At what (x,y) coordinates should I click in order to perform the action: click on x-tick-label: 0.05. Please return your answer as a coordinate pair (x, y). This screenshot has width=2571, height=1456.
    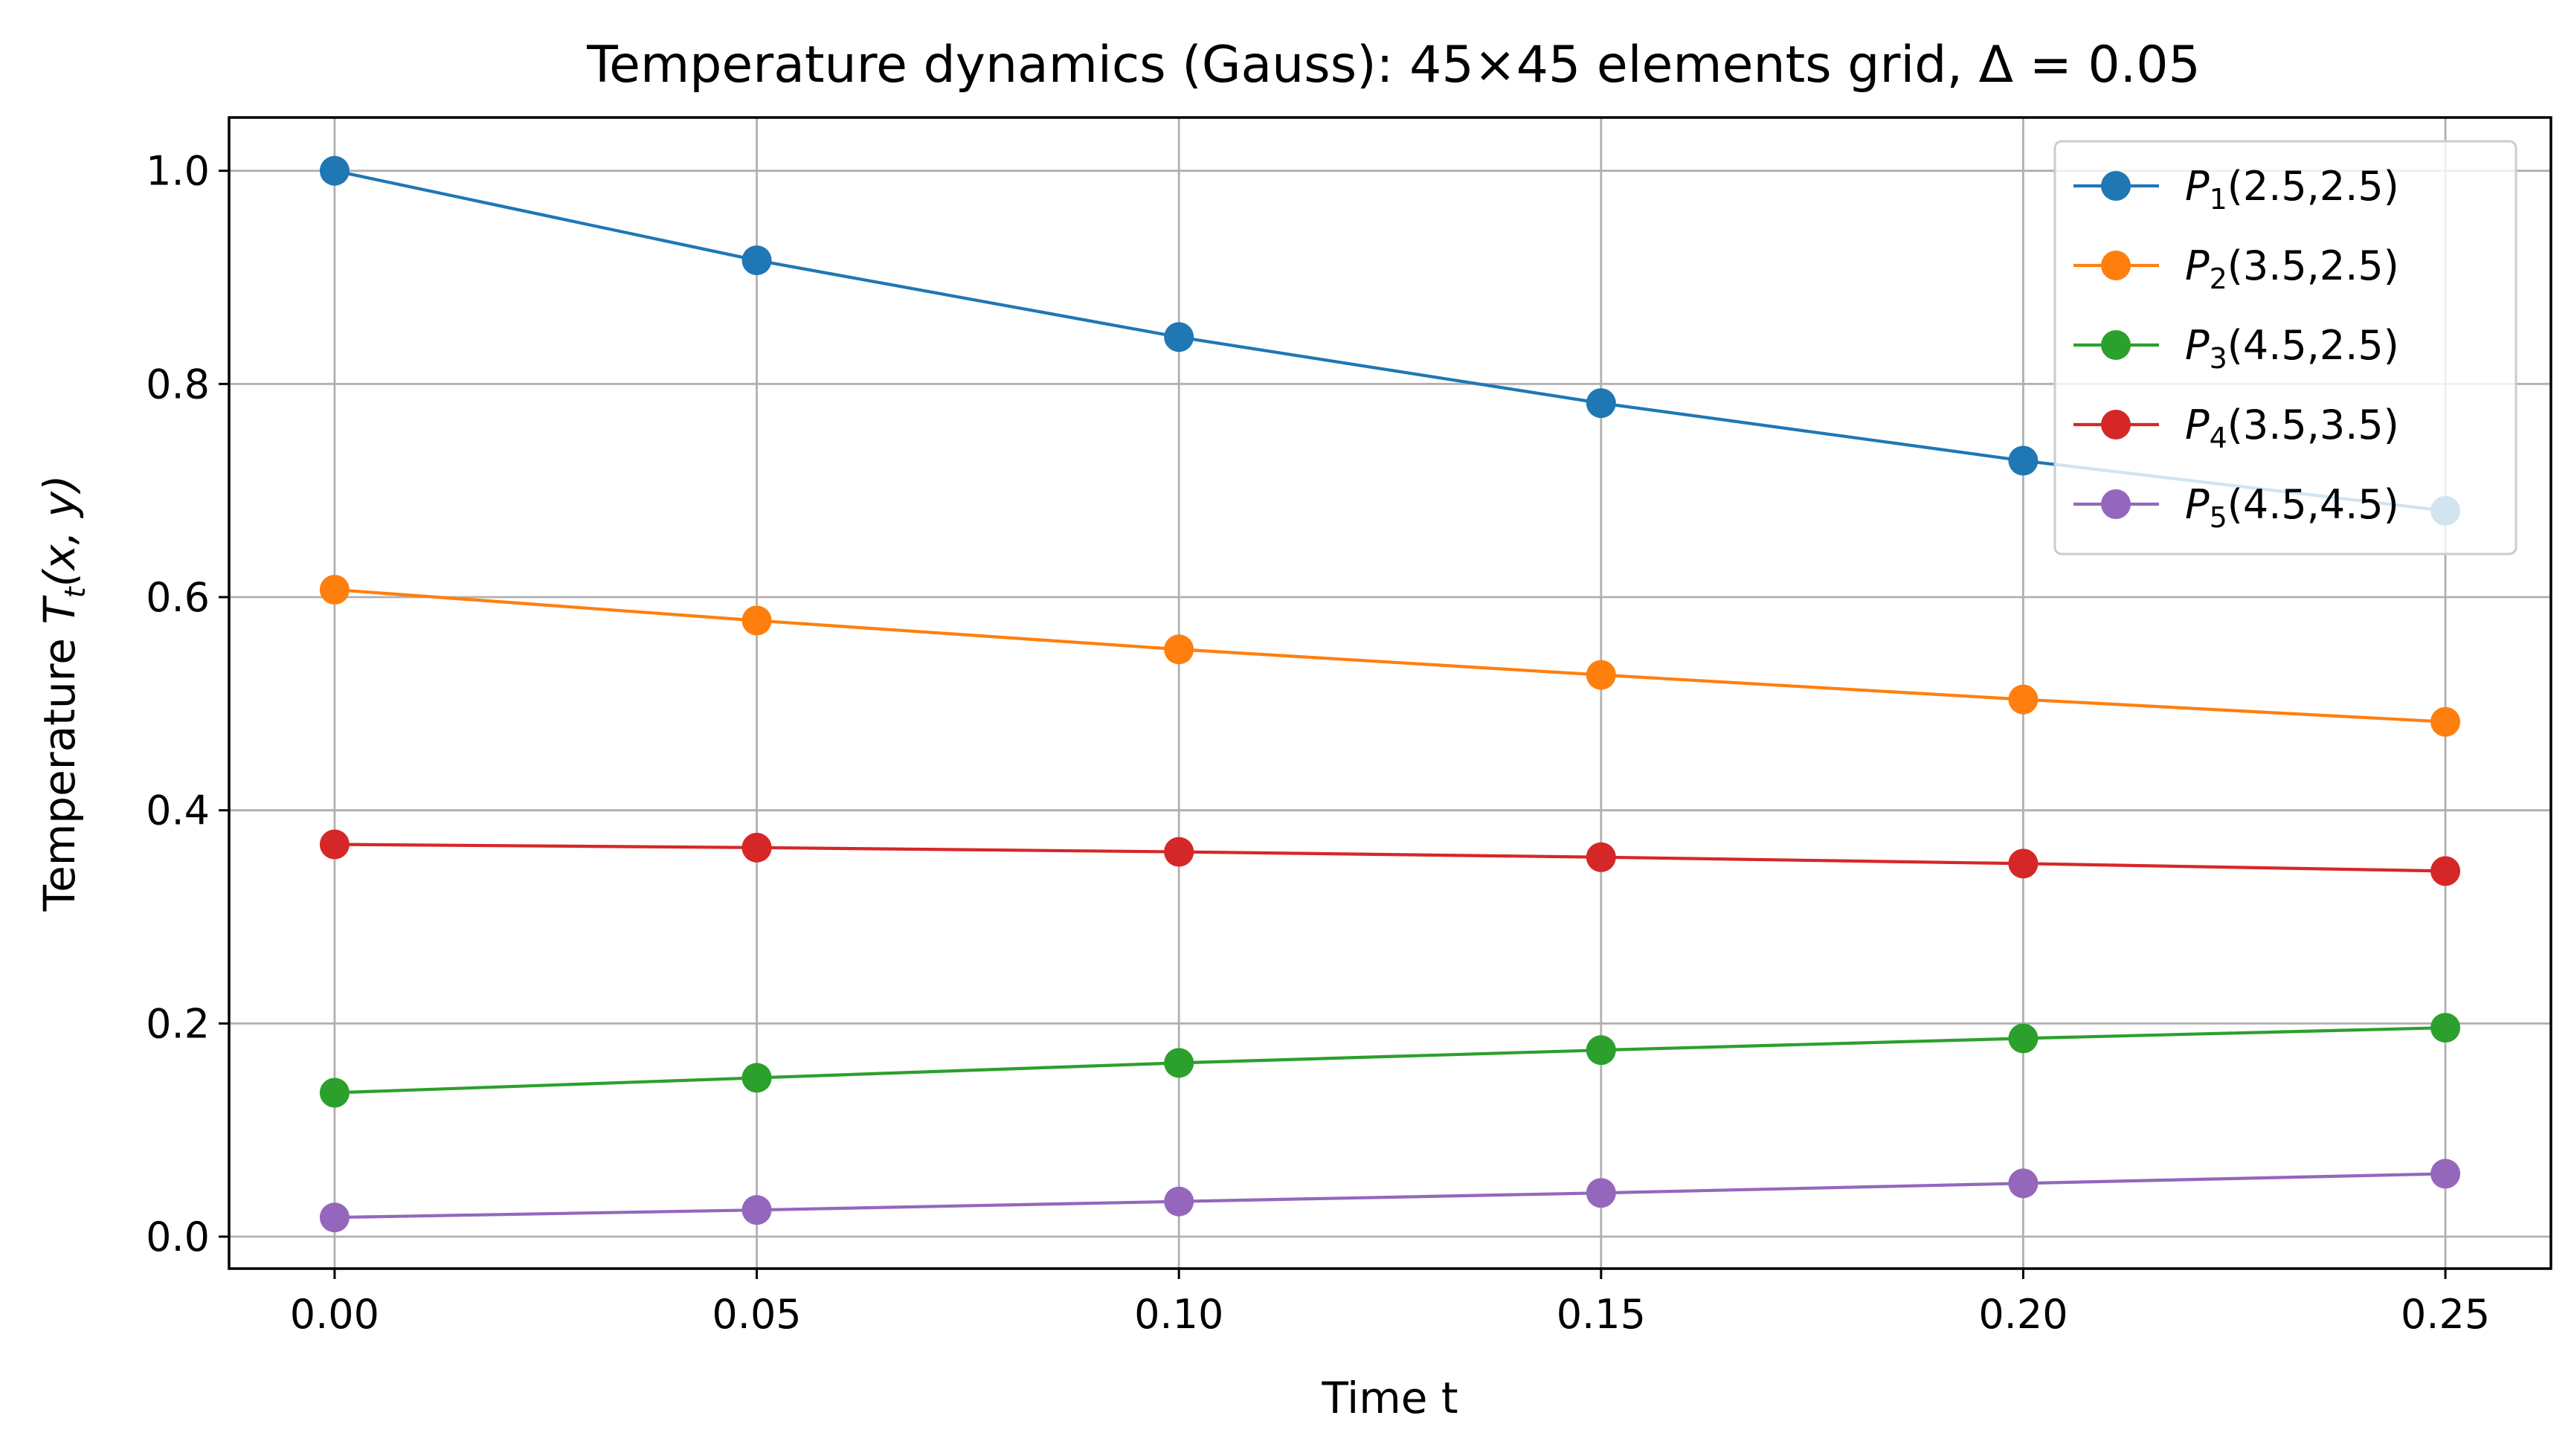
    Looking at the image, I should click on (756, 1314).